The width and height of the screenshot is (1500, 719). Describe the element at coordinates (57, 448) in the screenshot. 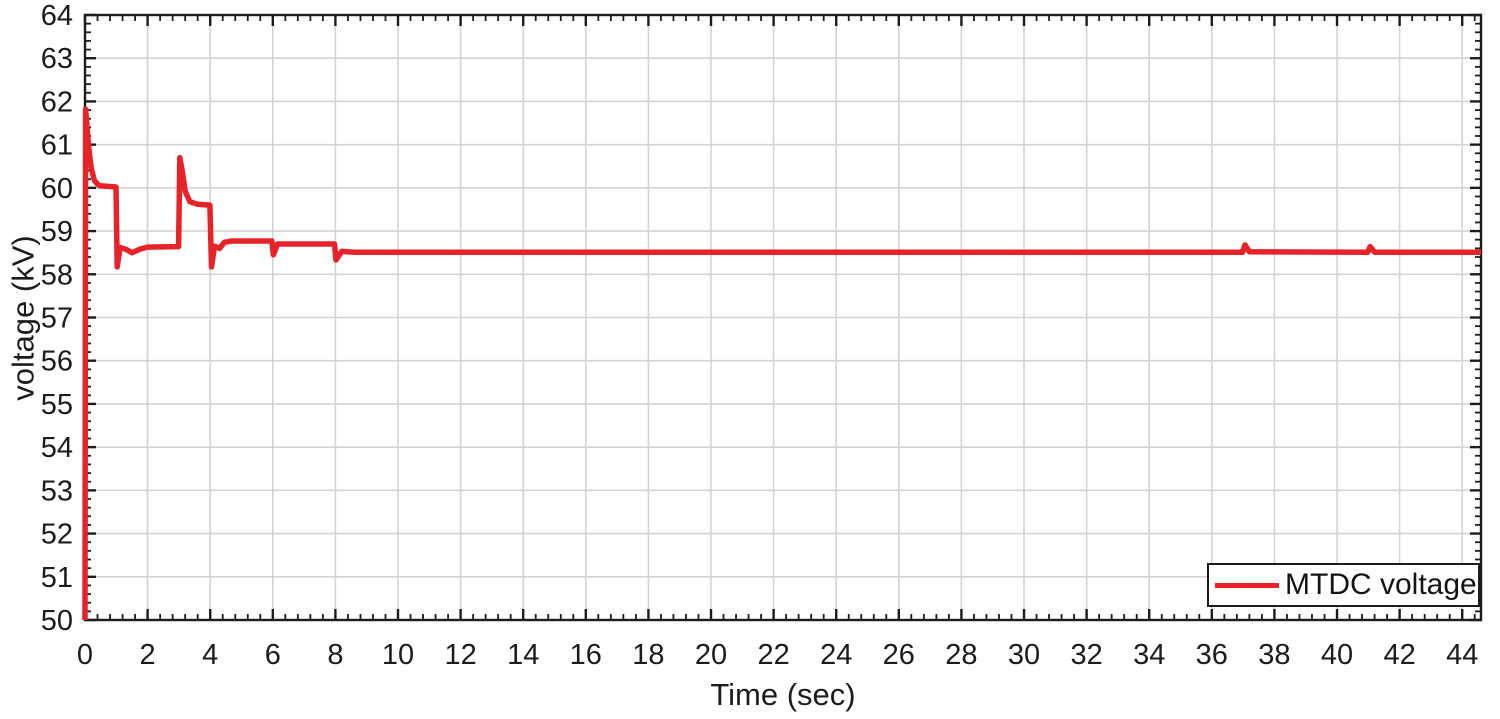

I see `y-tick-label: 54` at that location.